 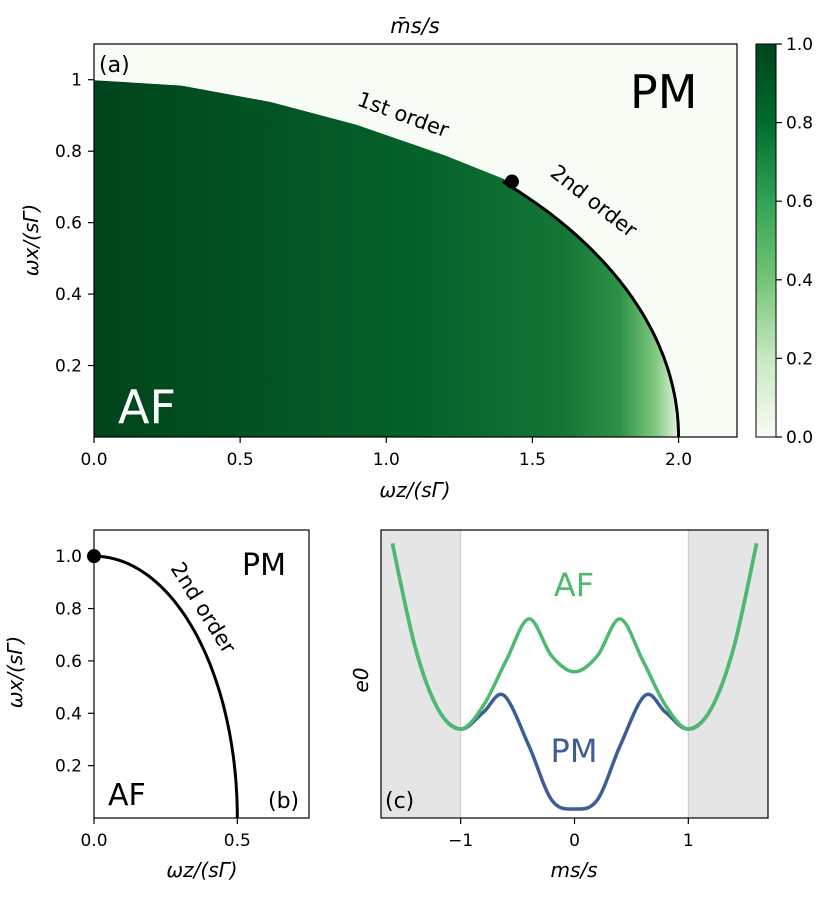 I want to click on panel-a-label: (a), so click(x=114, y=65).